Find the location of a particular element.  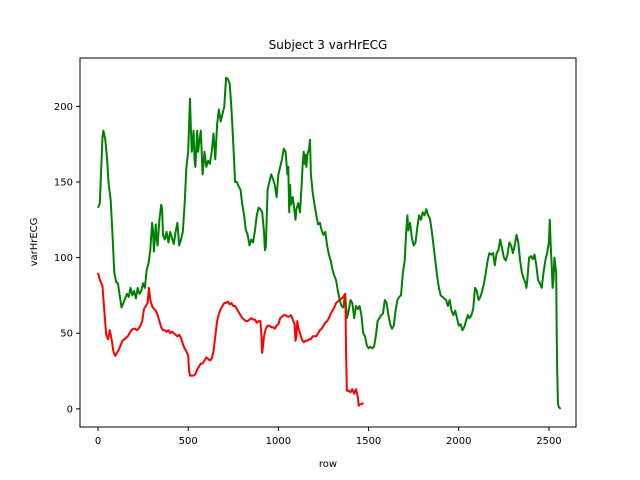

y-tick-label: 50 is located at coordinates (66, 334).